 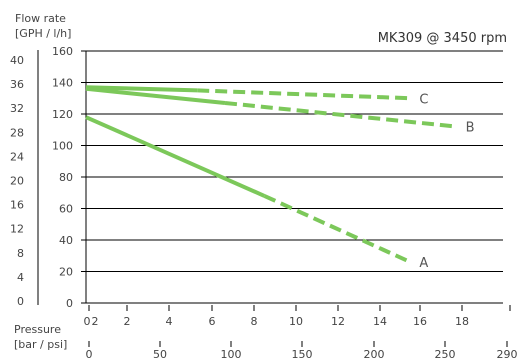 What do you see at coordinates (66, 240) in the screenshot?
I see `y-tick-label-lph-2: 40` at bounding box center [66, 240].